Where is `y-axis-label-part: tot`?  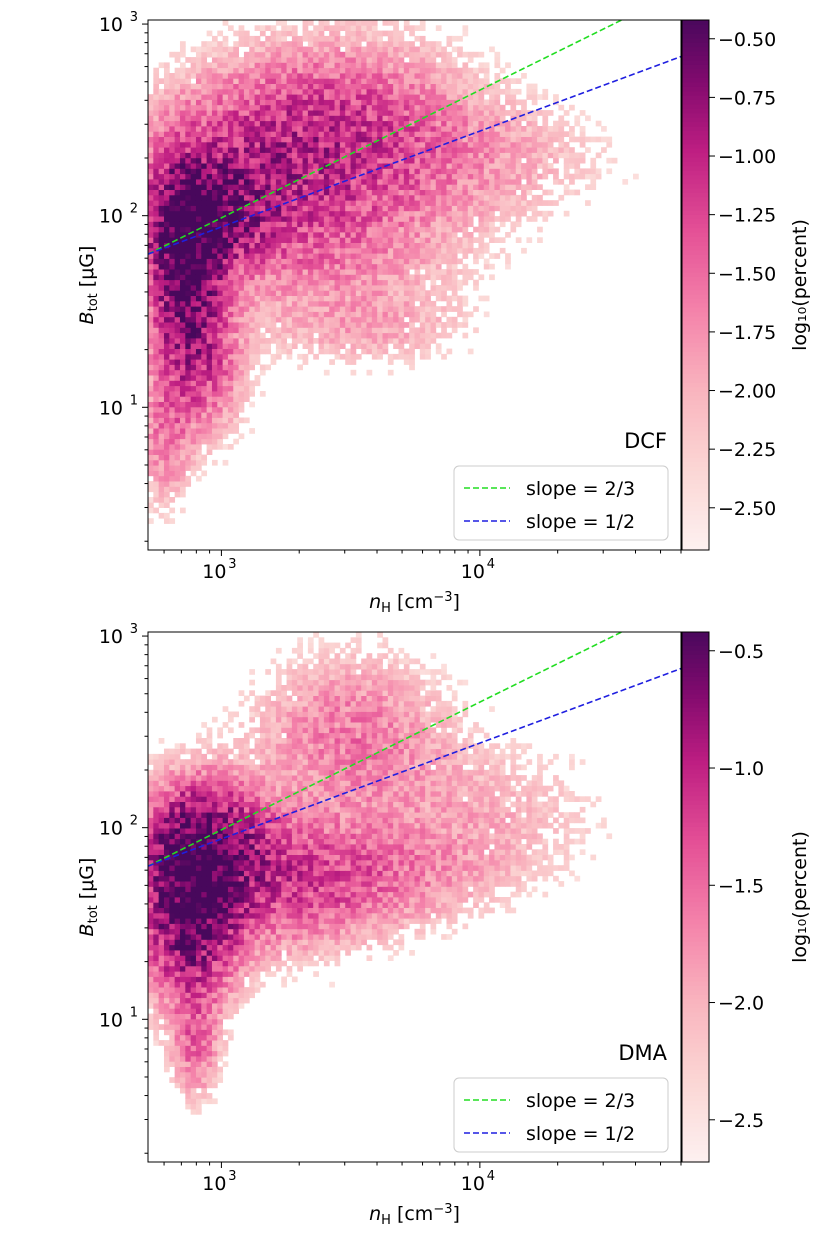
y-axis-label-part: tot is located at coordinates (93, 302).